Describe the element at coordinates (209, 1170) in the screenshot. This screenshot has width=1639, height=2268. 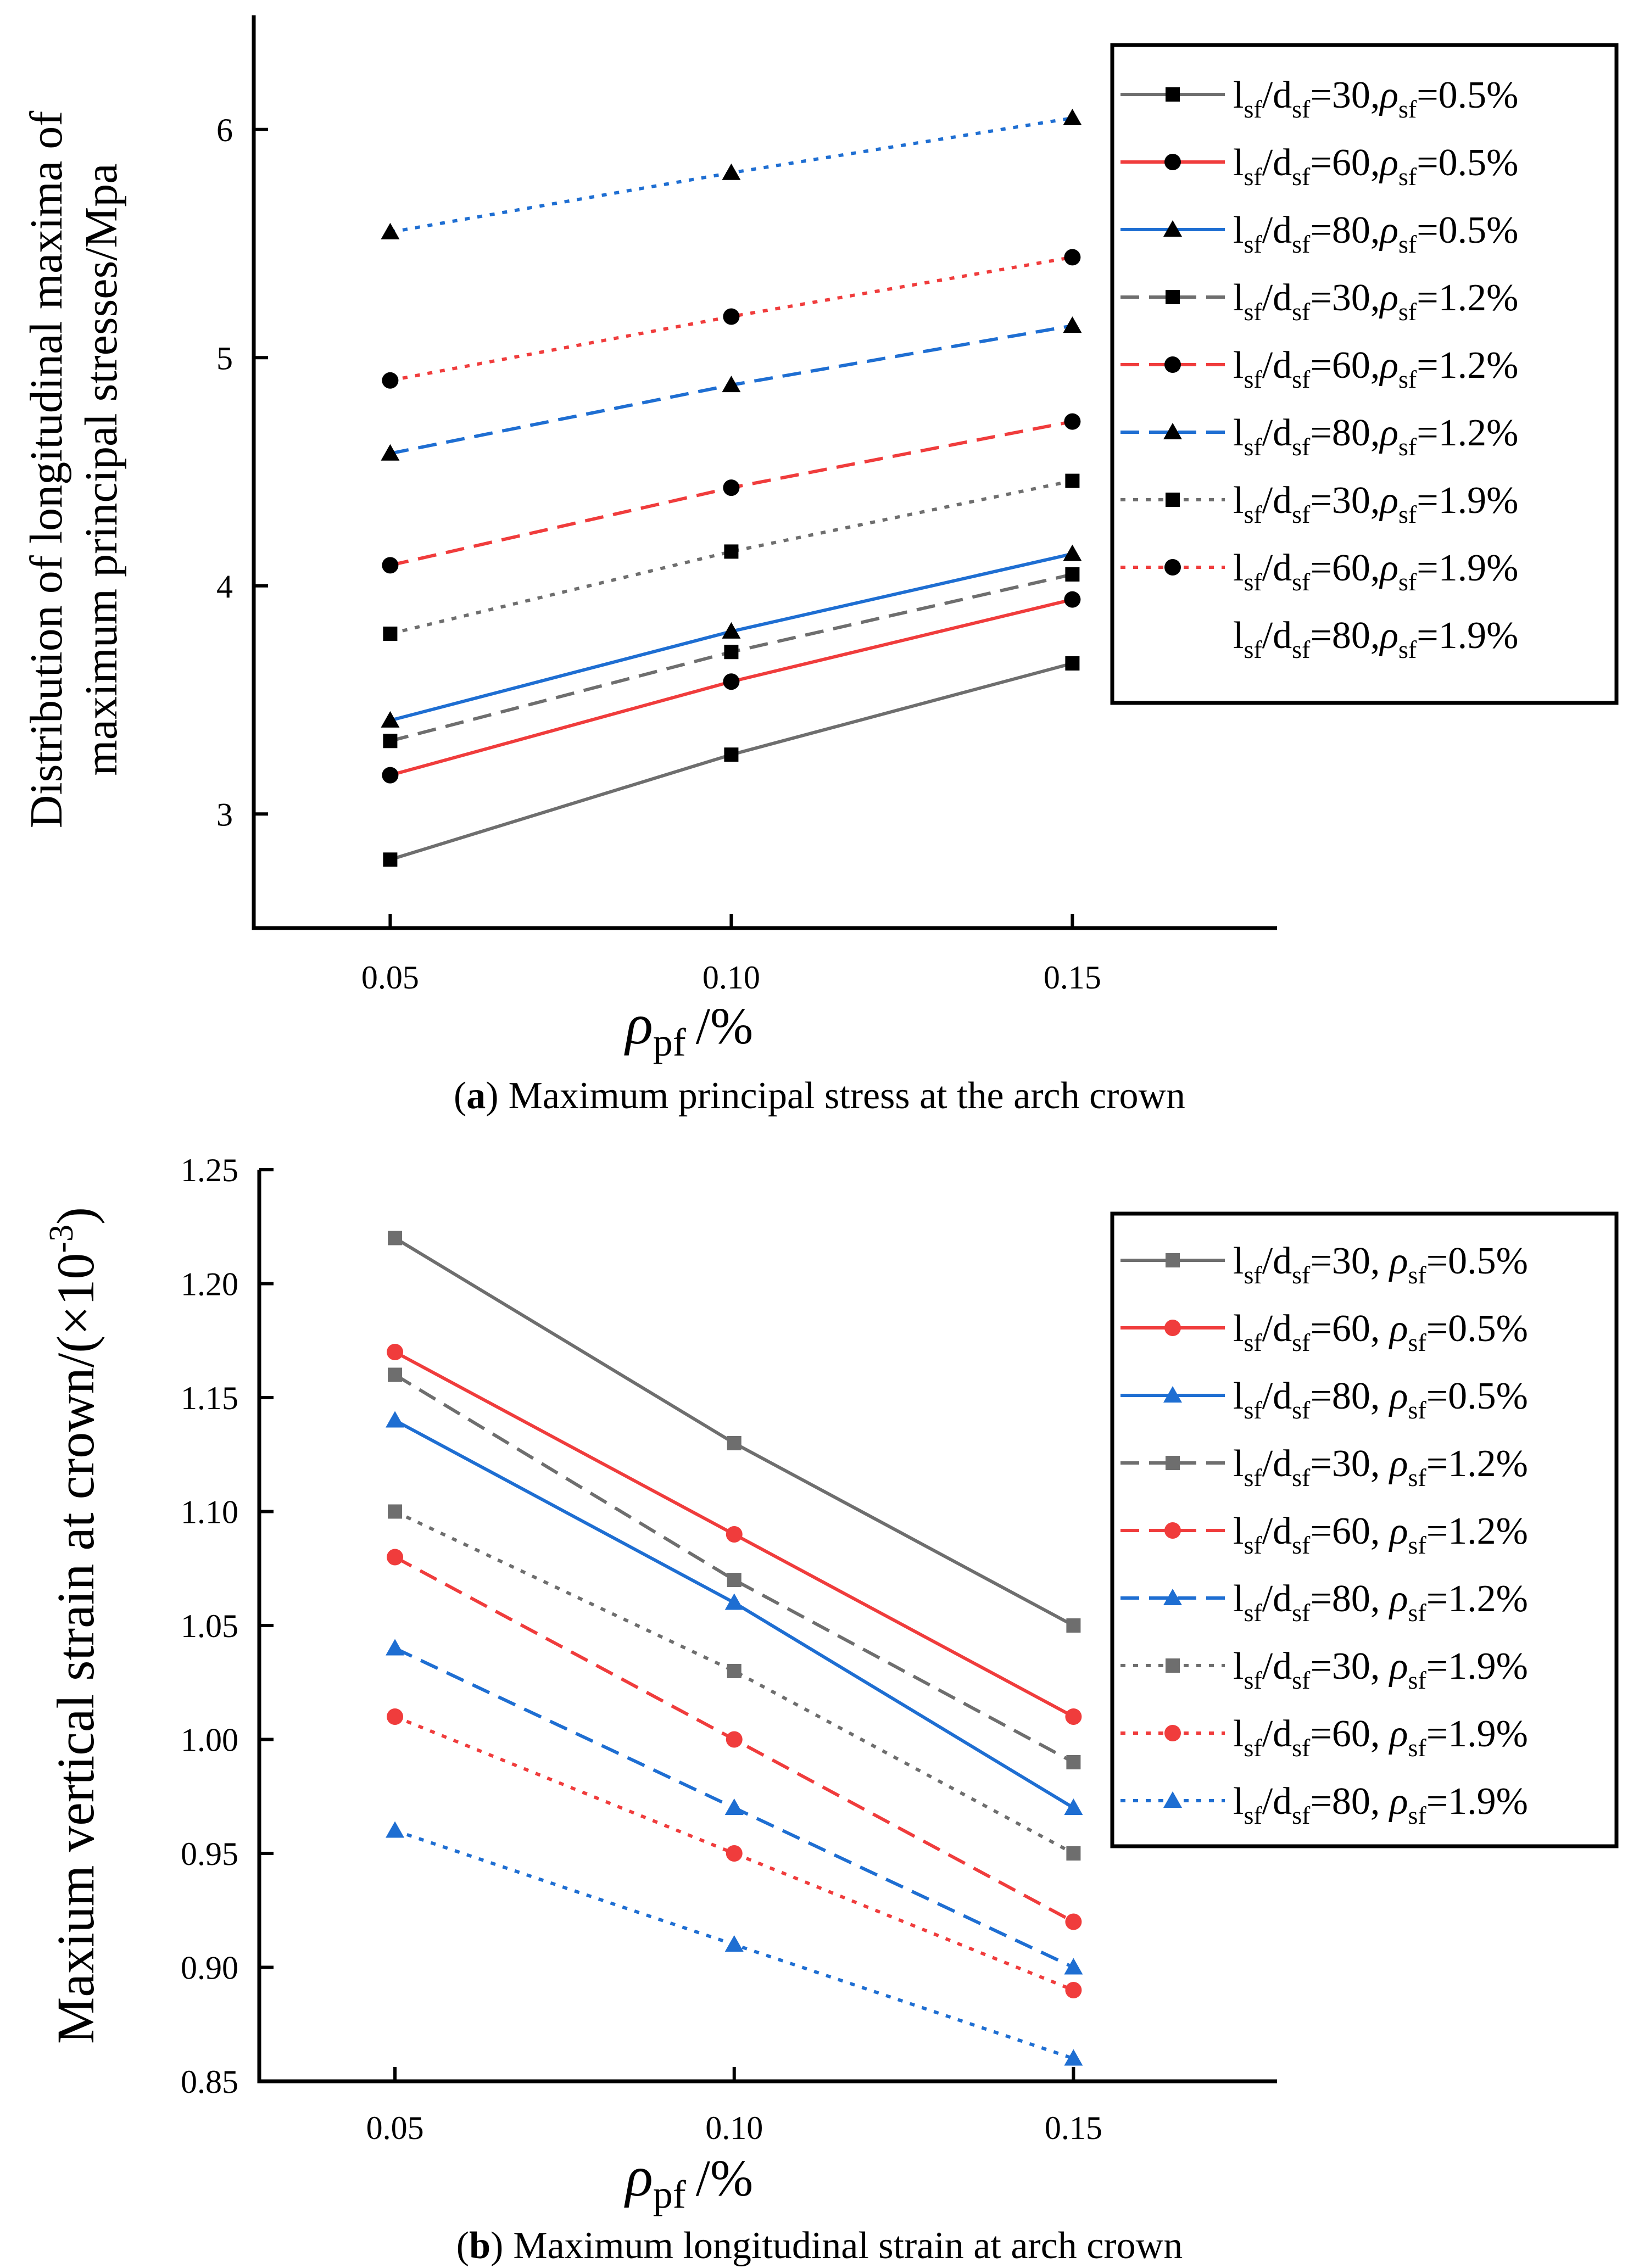
I see `y-tick-label: 1.25` at that location.